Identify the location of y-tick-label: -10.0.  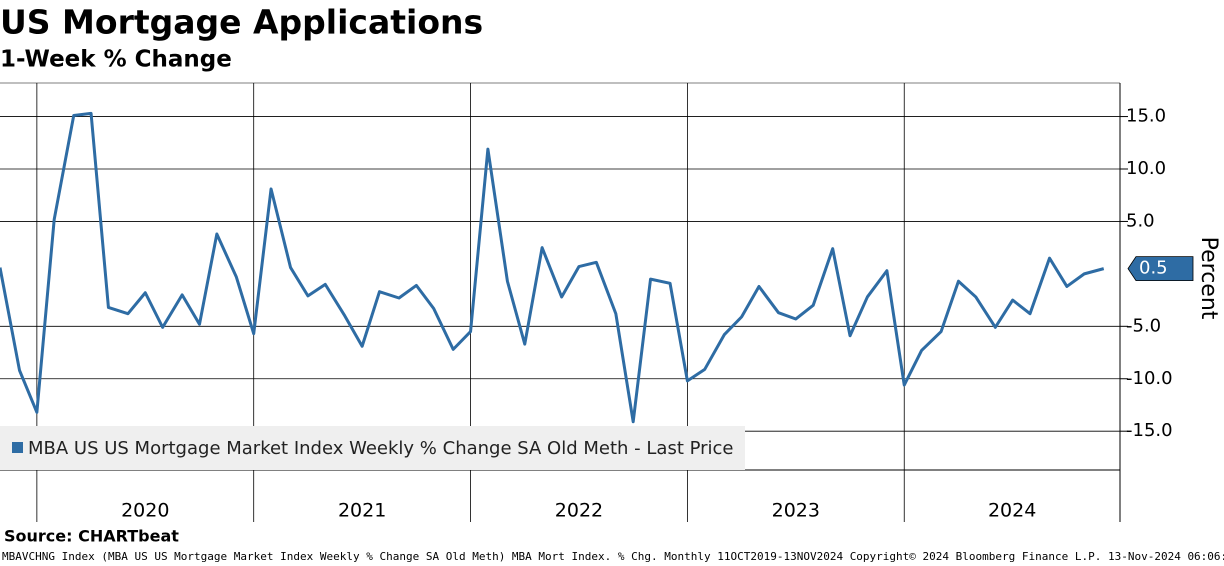
(1149, 378).